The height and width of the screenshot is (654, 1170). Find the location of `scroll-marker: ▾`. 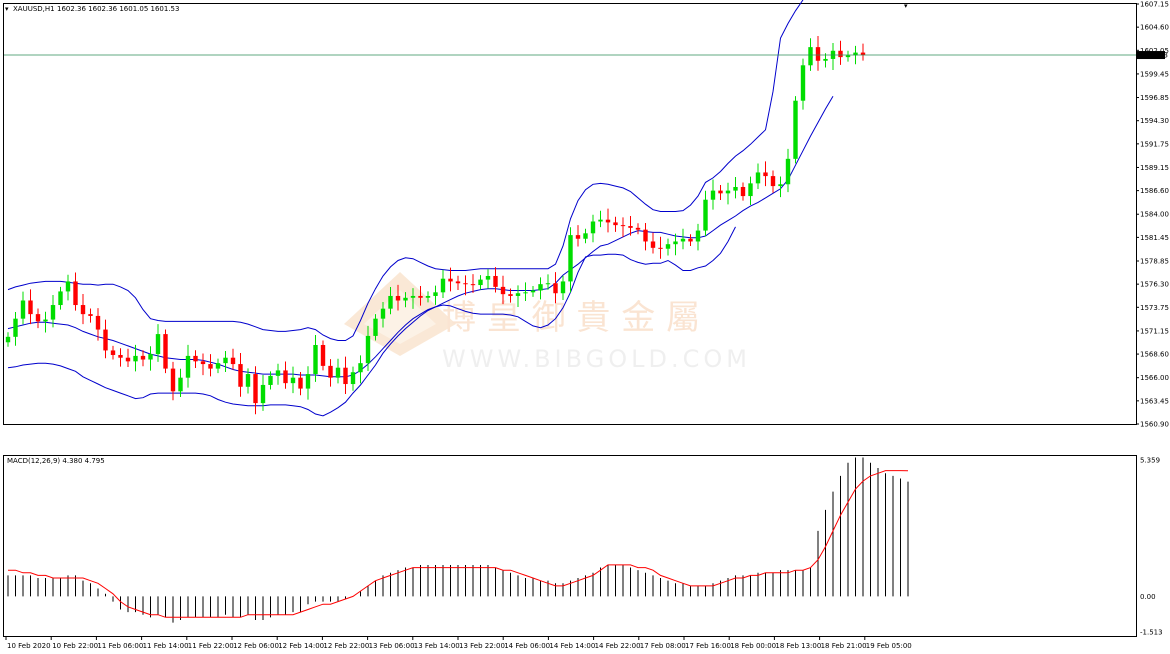

scroll-marker: ▾ is located at coordinates (906, 6).